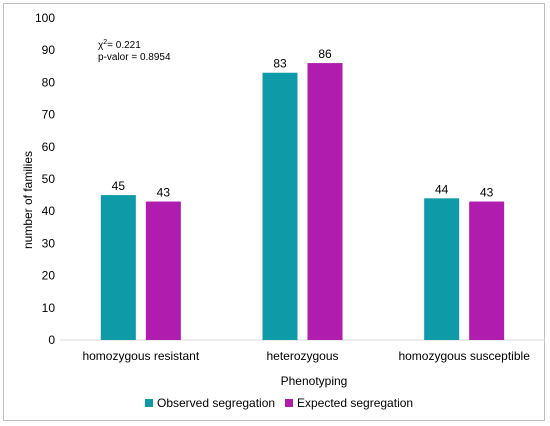 The image size is (550, 426). I want to click on bar-value-label: 83, so click(280, 64).